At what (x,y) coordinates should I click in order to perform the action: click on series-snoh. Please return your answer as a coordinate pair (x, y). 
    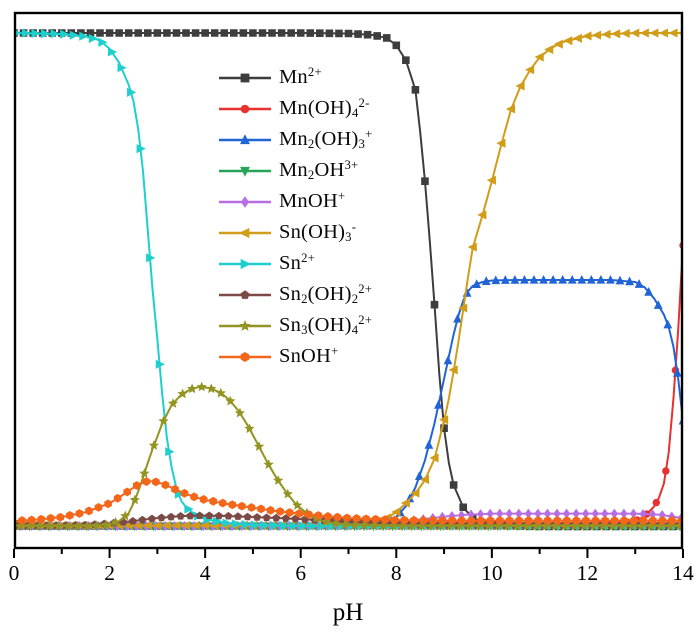
    Looking at the image, I should click on (348, 501).